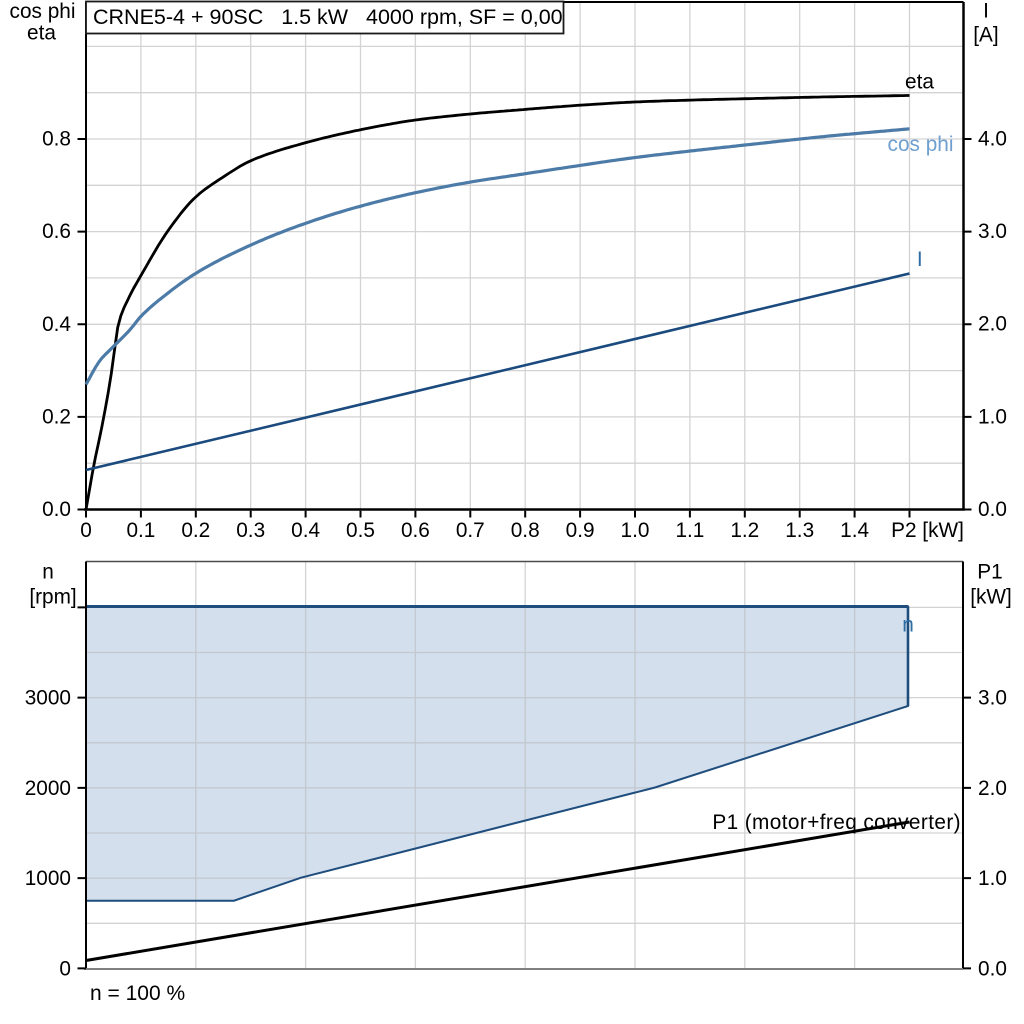  I want to click on svg-text: 1000, so click(48, 878).